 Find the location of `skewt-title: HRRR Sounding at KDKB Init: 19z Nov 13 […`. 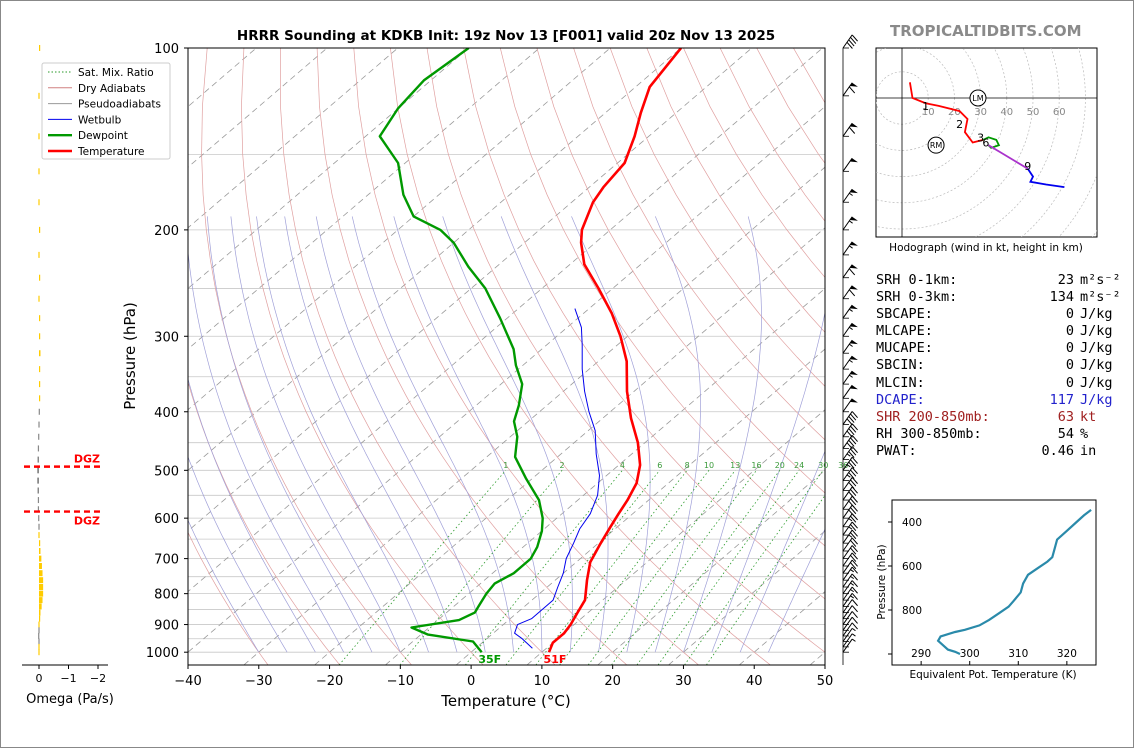

skewt-title: HRRR Sounding at KDKB Init: 19z Nov 13 [… is located at coordinates (506, 36).